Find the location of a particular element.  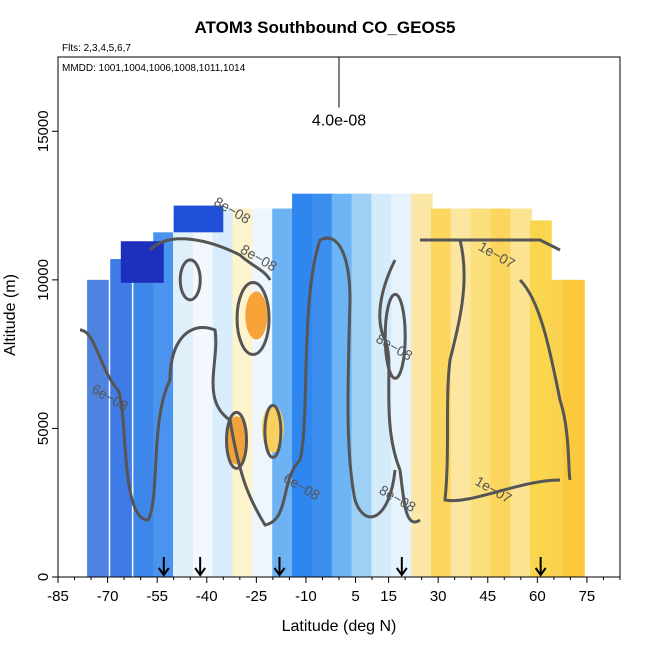

x-tick-label: -40 is located at coordinates (207, 596).